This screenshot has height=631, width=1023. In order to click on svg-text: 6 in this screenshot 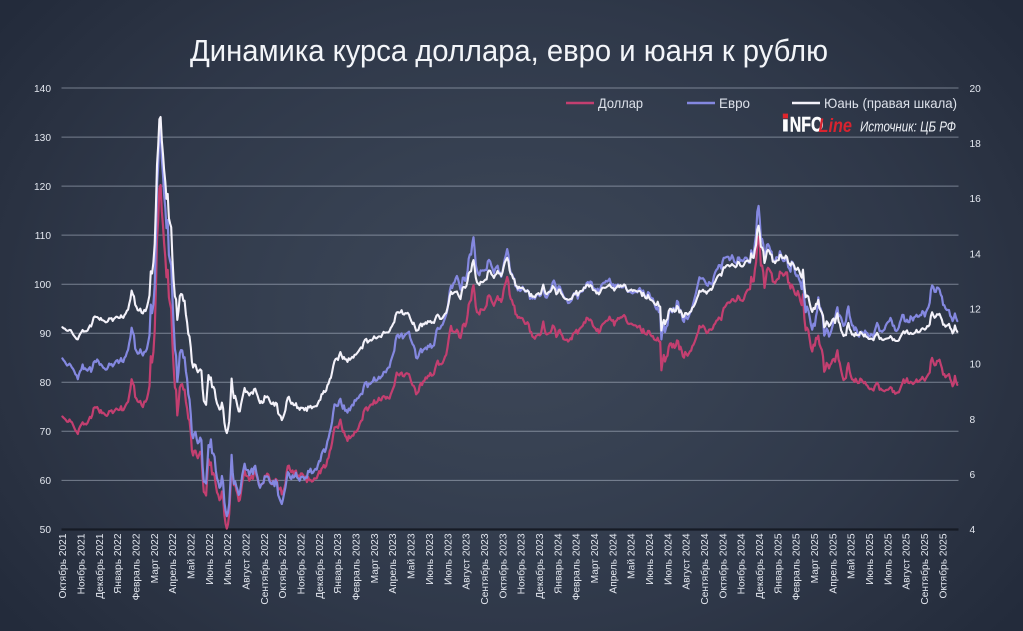, I will do `click(973, 475)`.